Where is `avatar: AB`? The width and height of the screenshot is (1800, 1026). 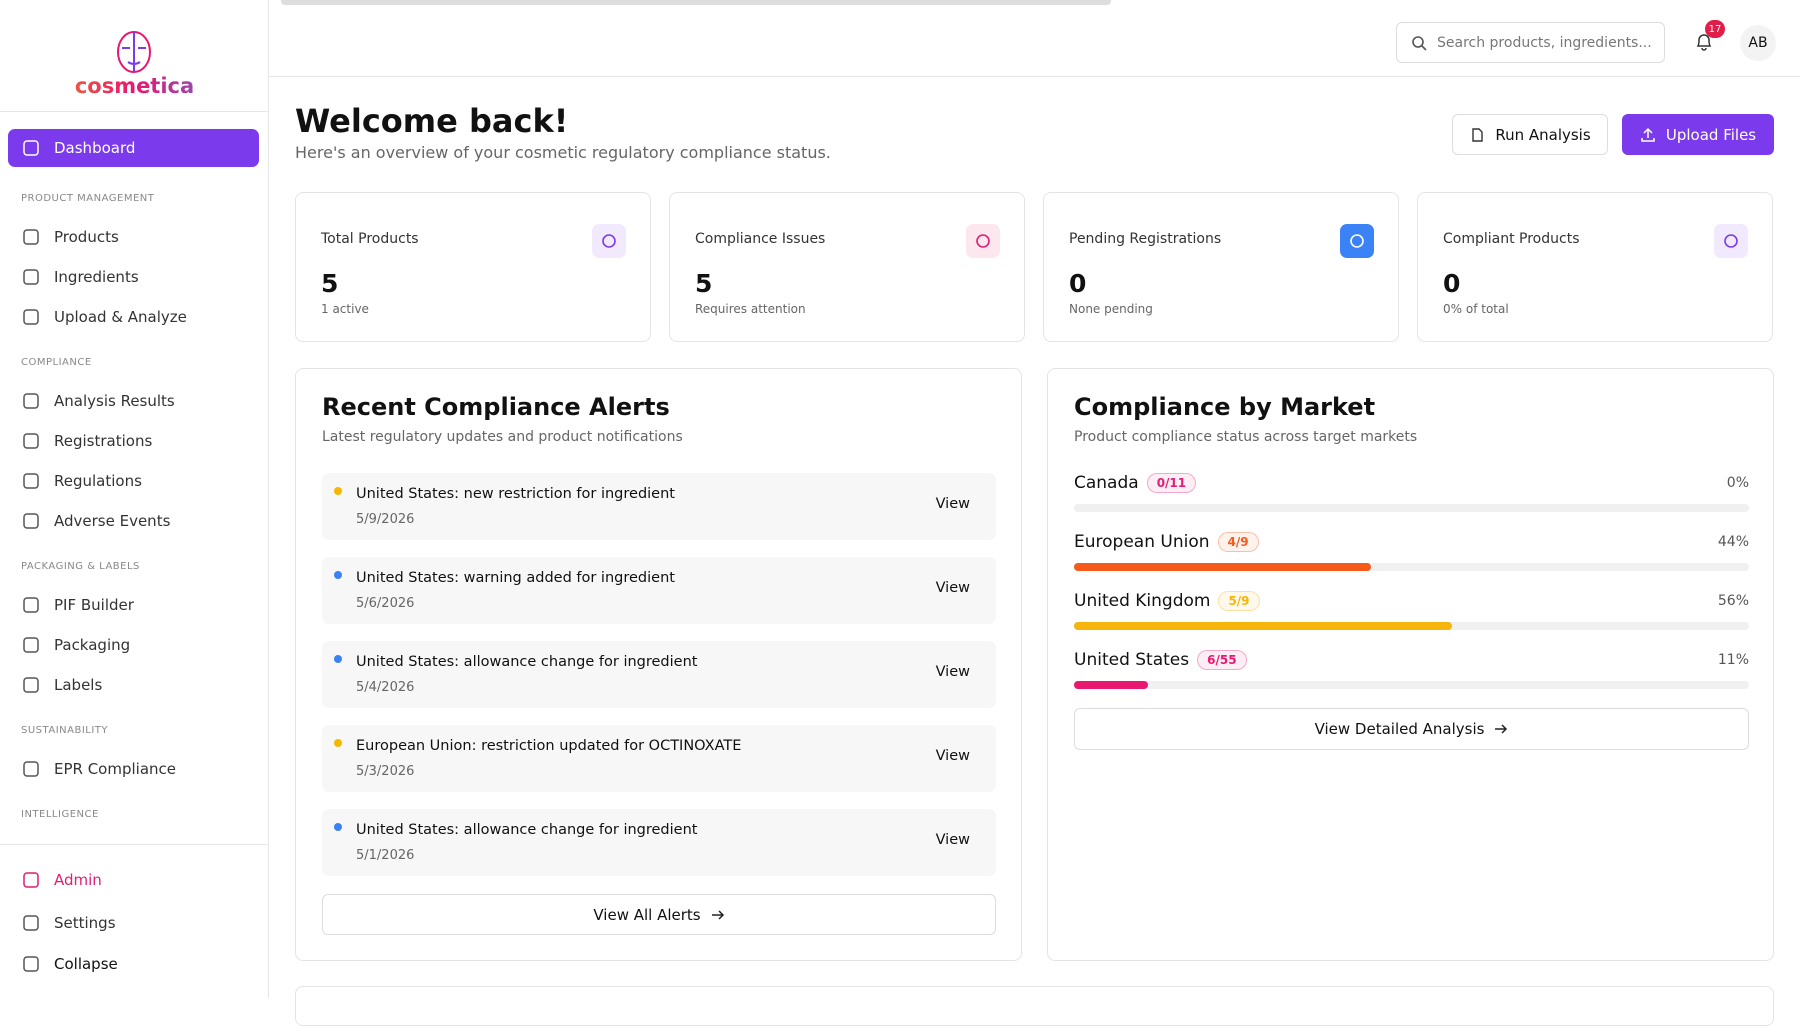 avatar: AB is located at coordinates (1758, 43).